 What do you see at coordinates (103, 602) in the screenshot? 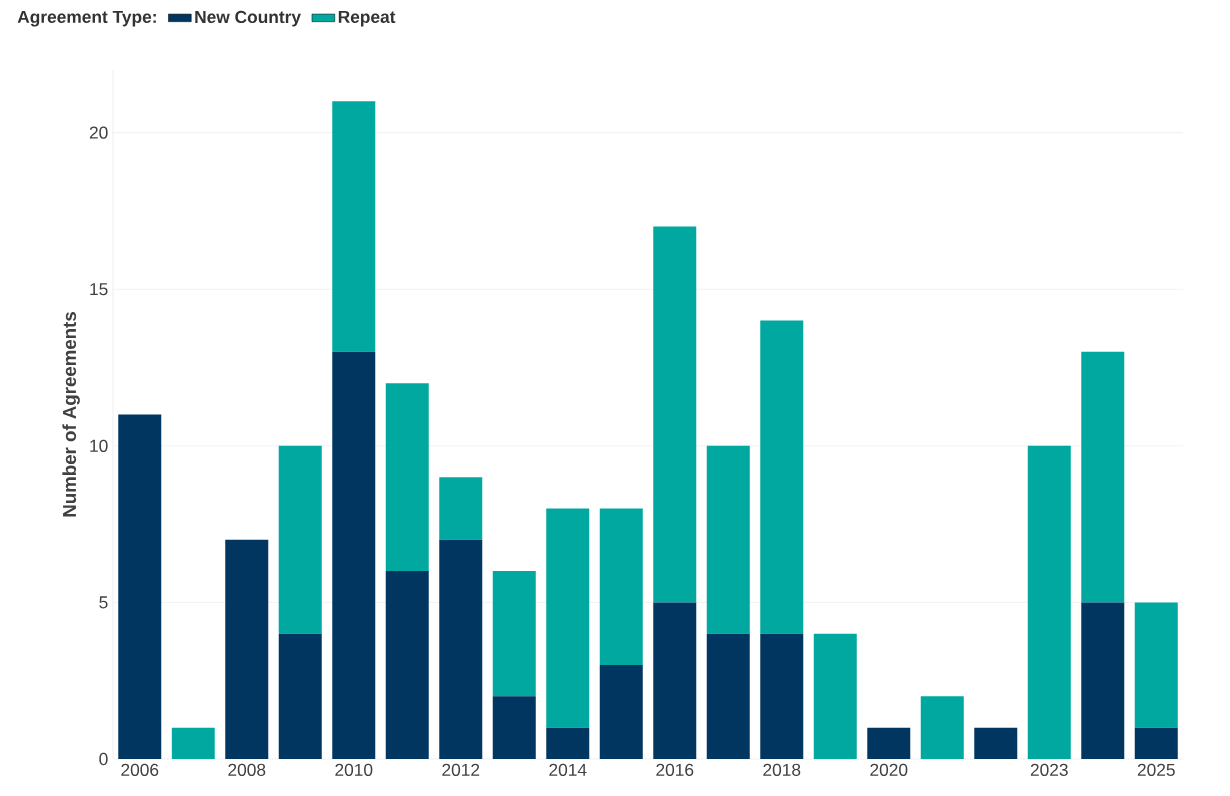
I see `y-tick-label: 5` at bounding box center [103, 602].